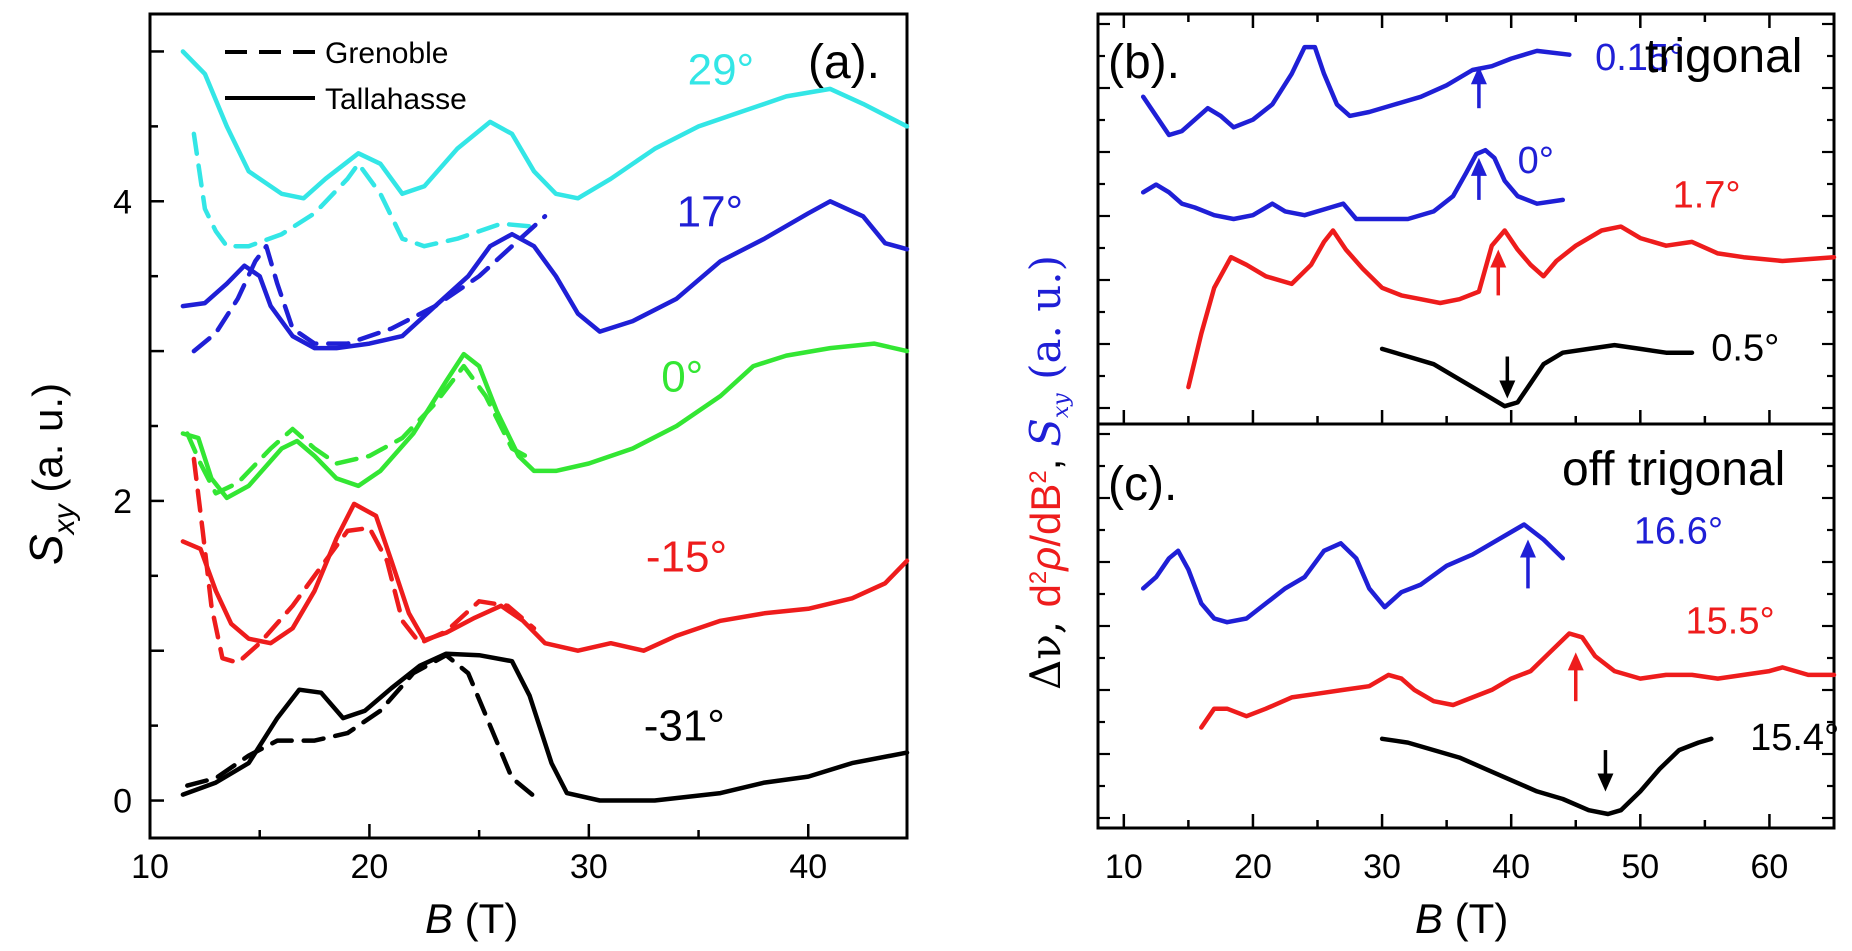 The width and height of the screenshot is (1852, 951). Describe the element at coordinates (1678, 531) in the screenshot. I see `curve-label-16-6: 16.6°` at that location.